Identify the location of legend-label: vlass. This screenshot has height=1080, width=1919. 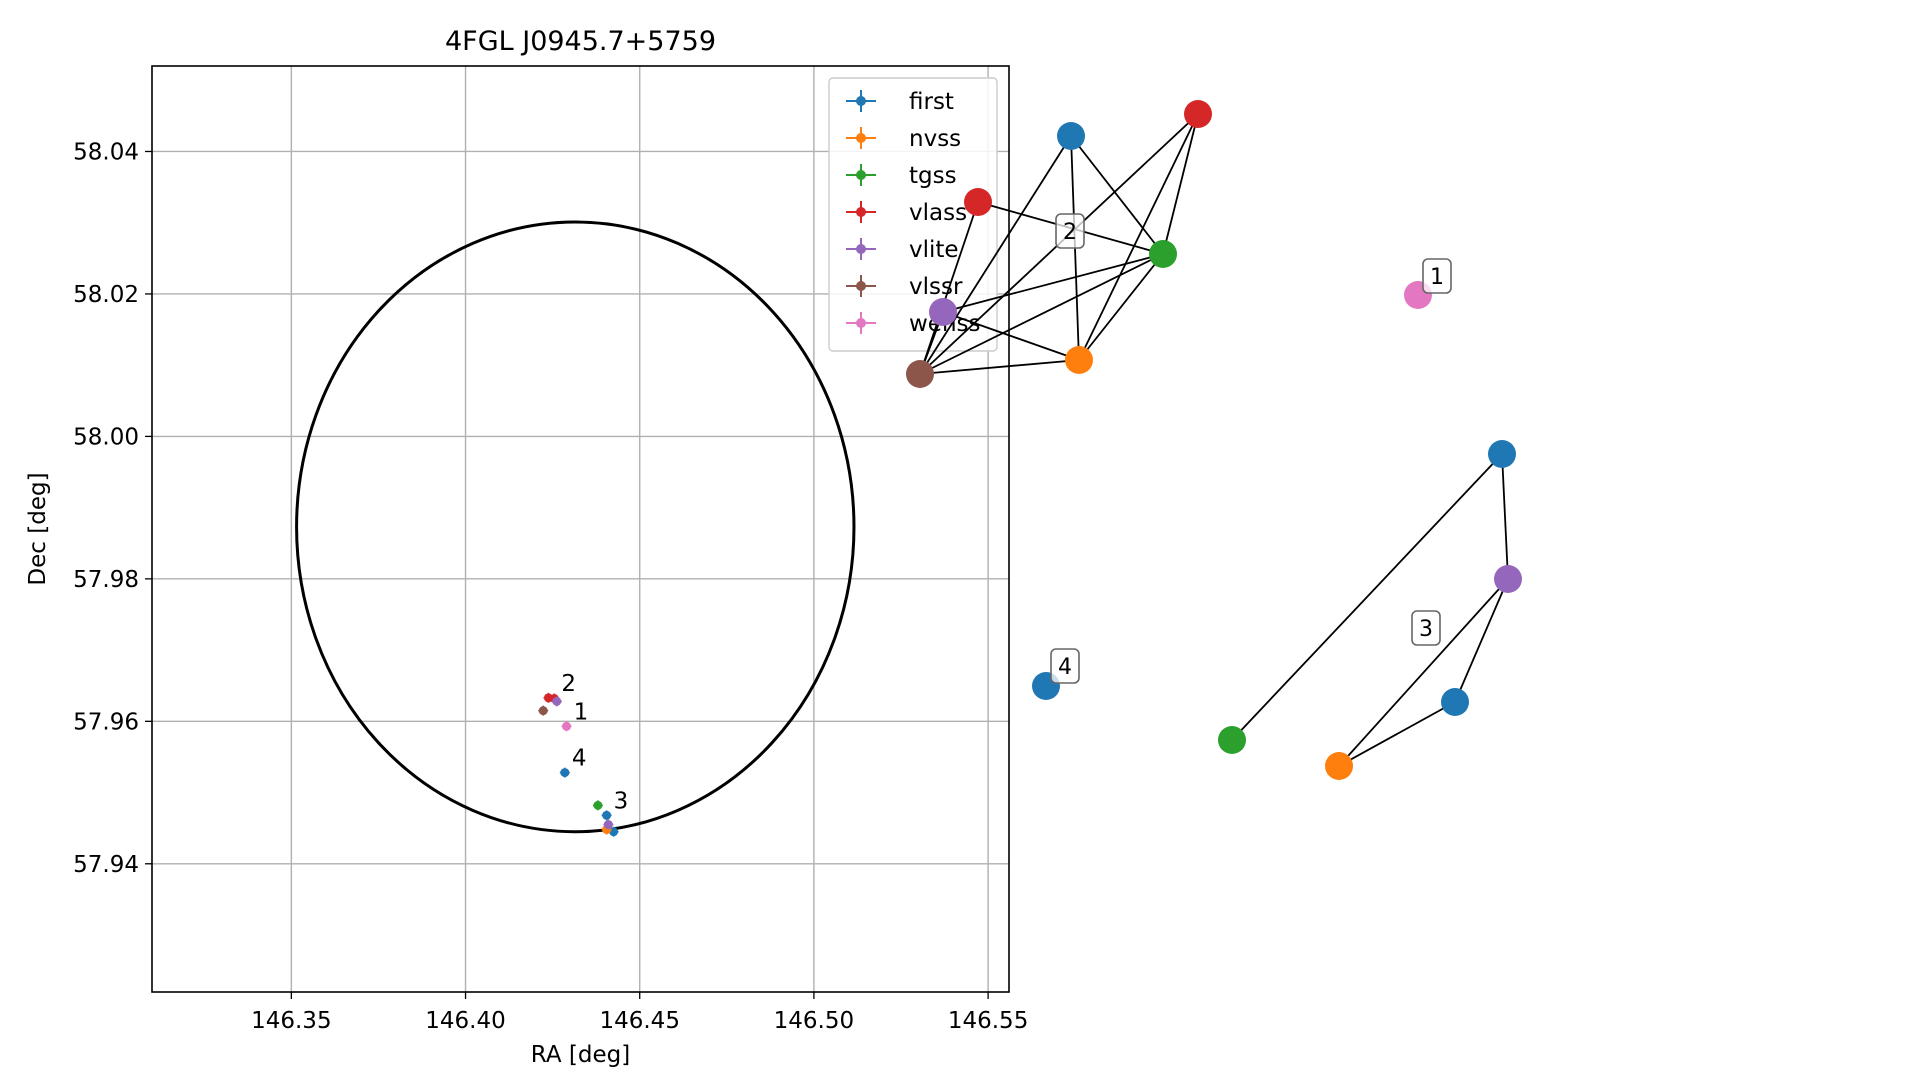
(938, 213).